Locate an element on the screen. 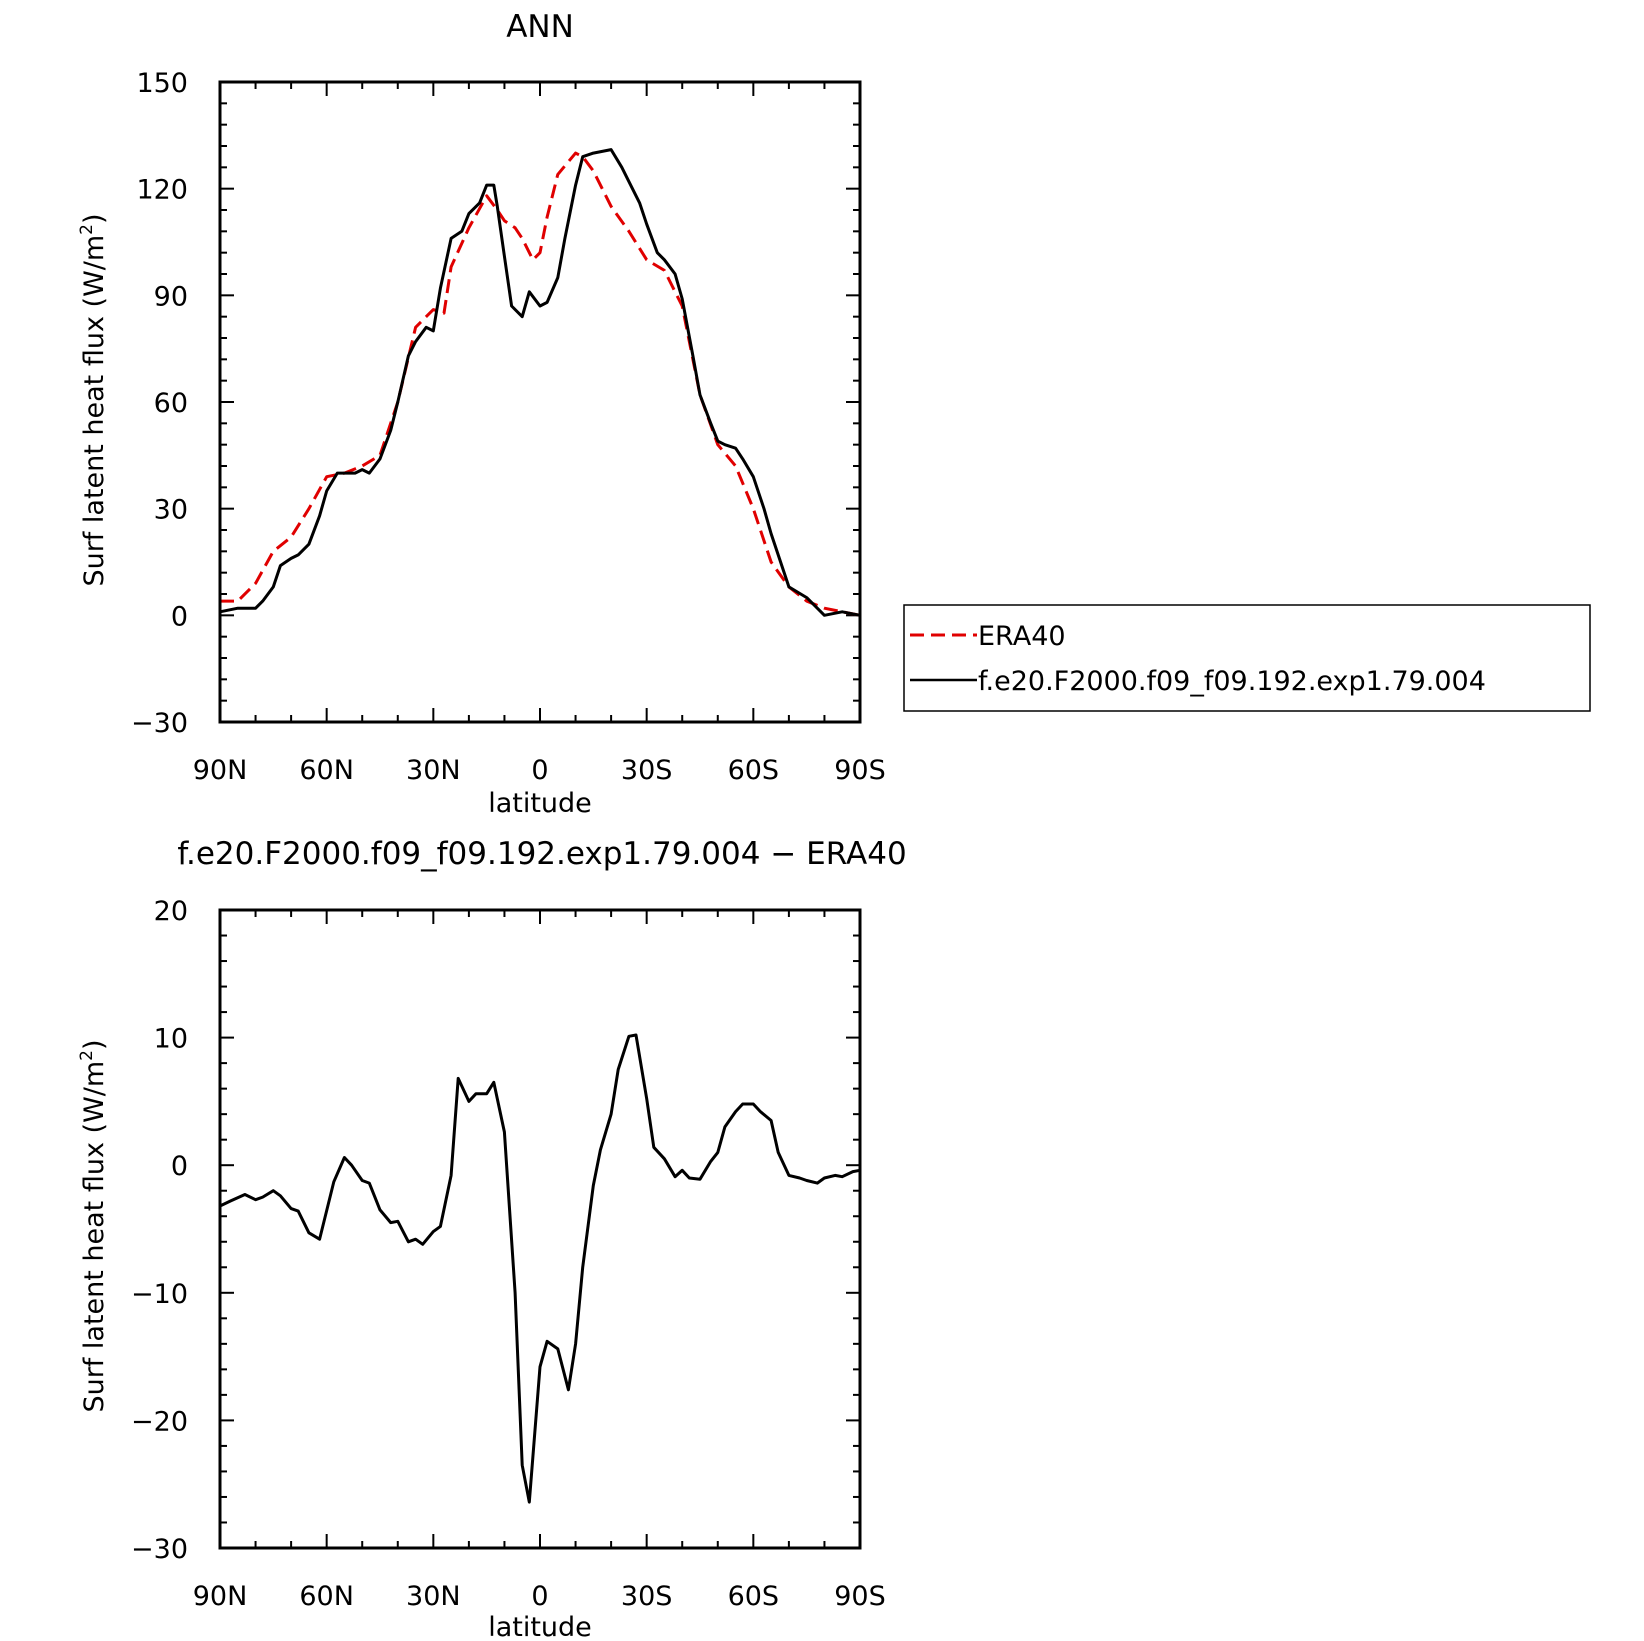  legend-label-model: f.e20.F2000.f09_f09.192.exp1.79.004 is located at coordinates (1232, 681).